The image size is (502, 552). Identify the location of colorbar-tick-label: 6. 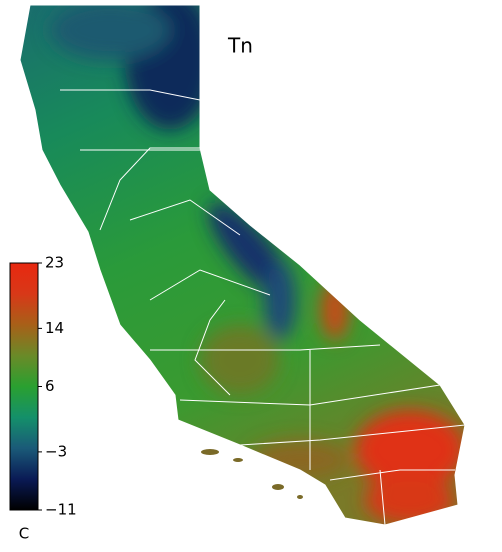
(50, 386).